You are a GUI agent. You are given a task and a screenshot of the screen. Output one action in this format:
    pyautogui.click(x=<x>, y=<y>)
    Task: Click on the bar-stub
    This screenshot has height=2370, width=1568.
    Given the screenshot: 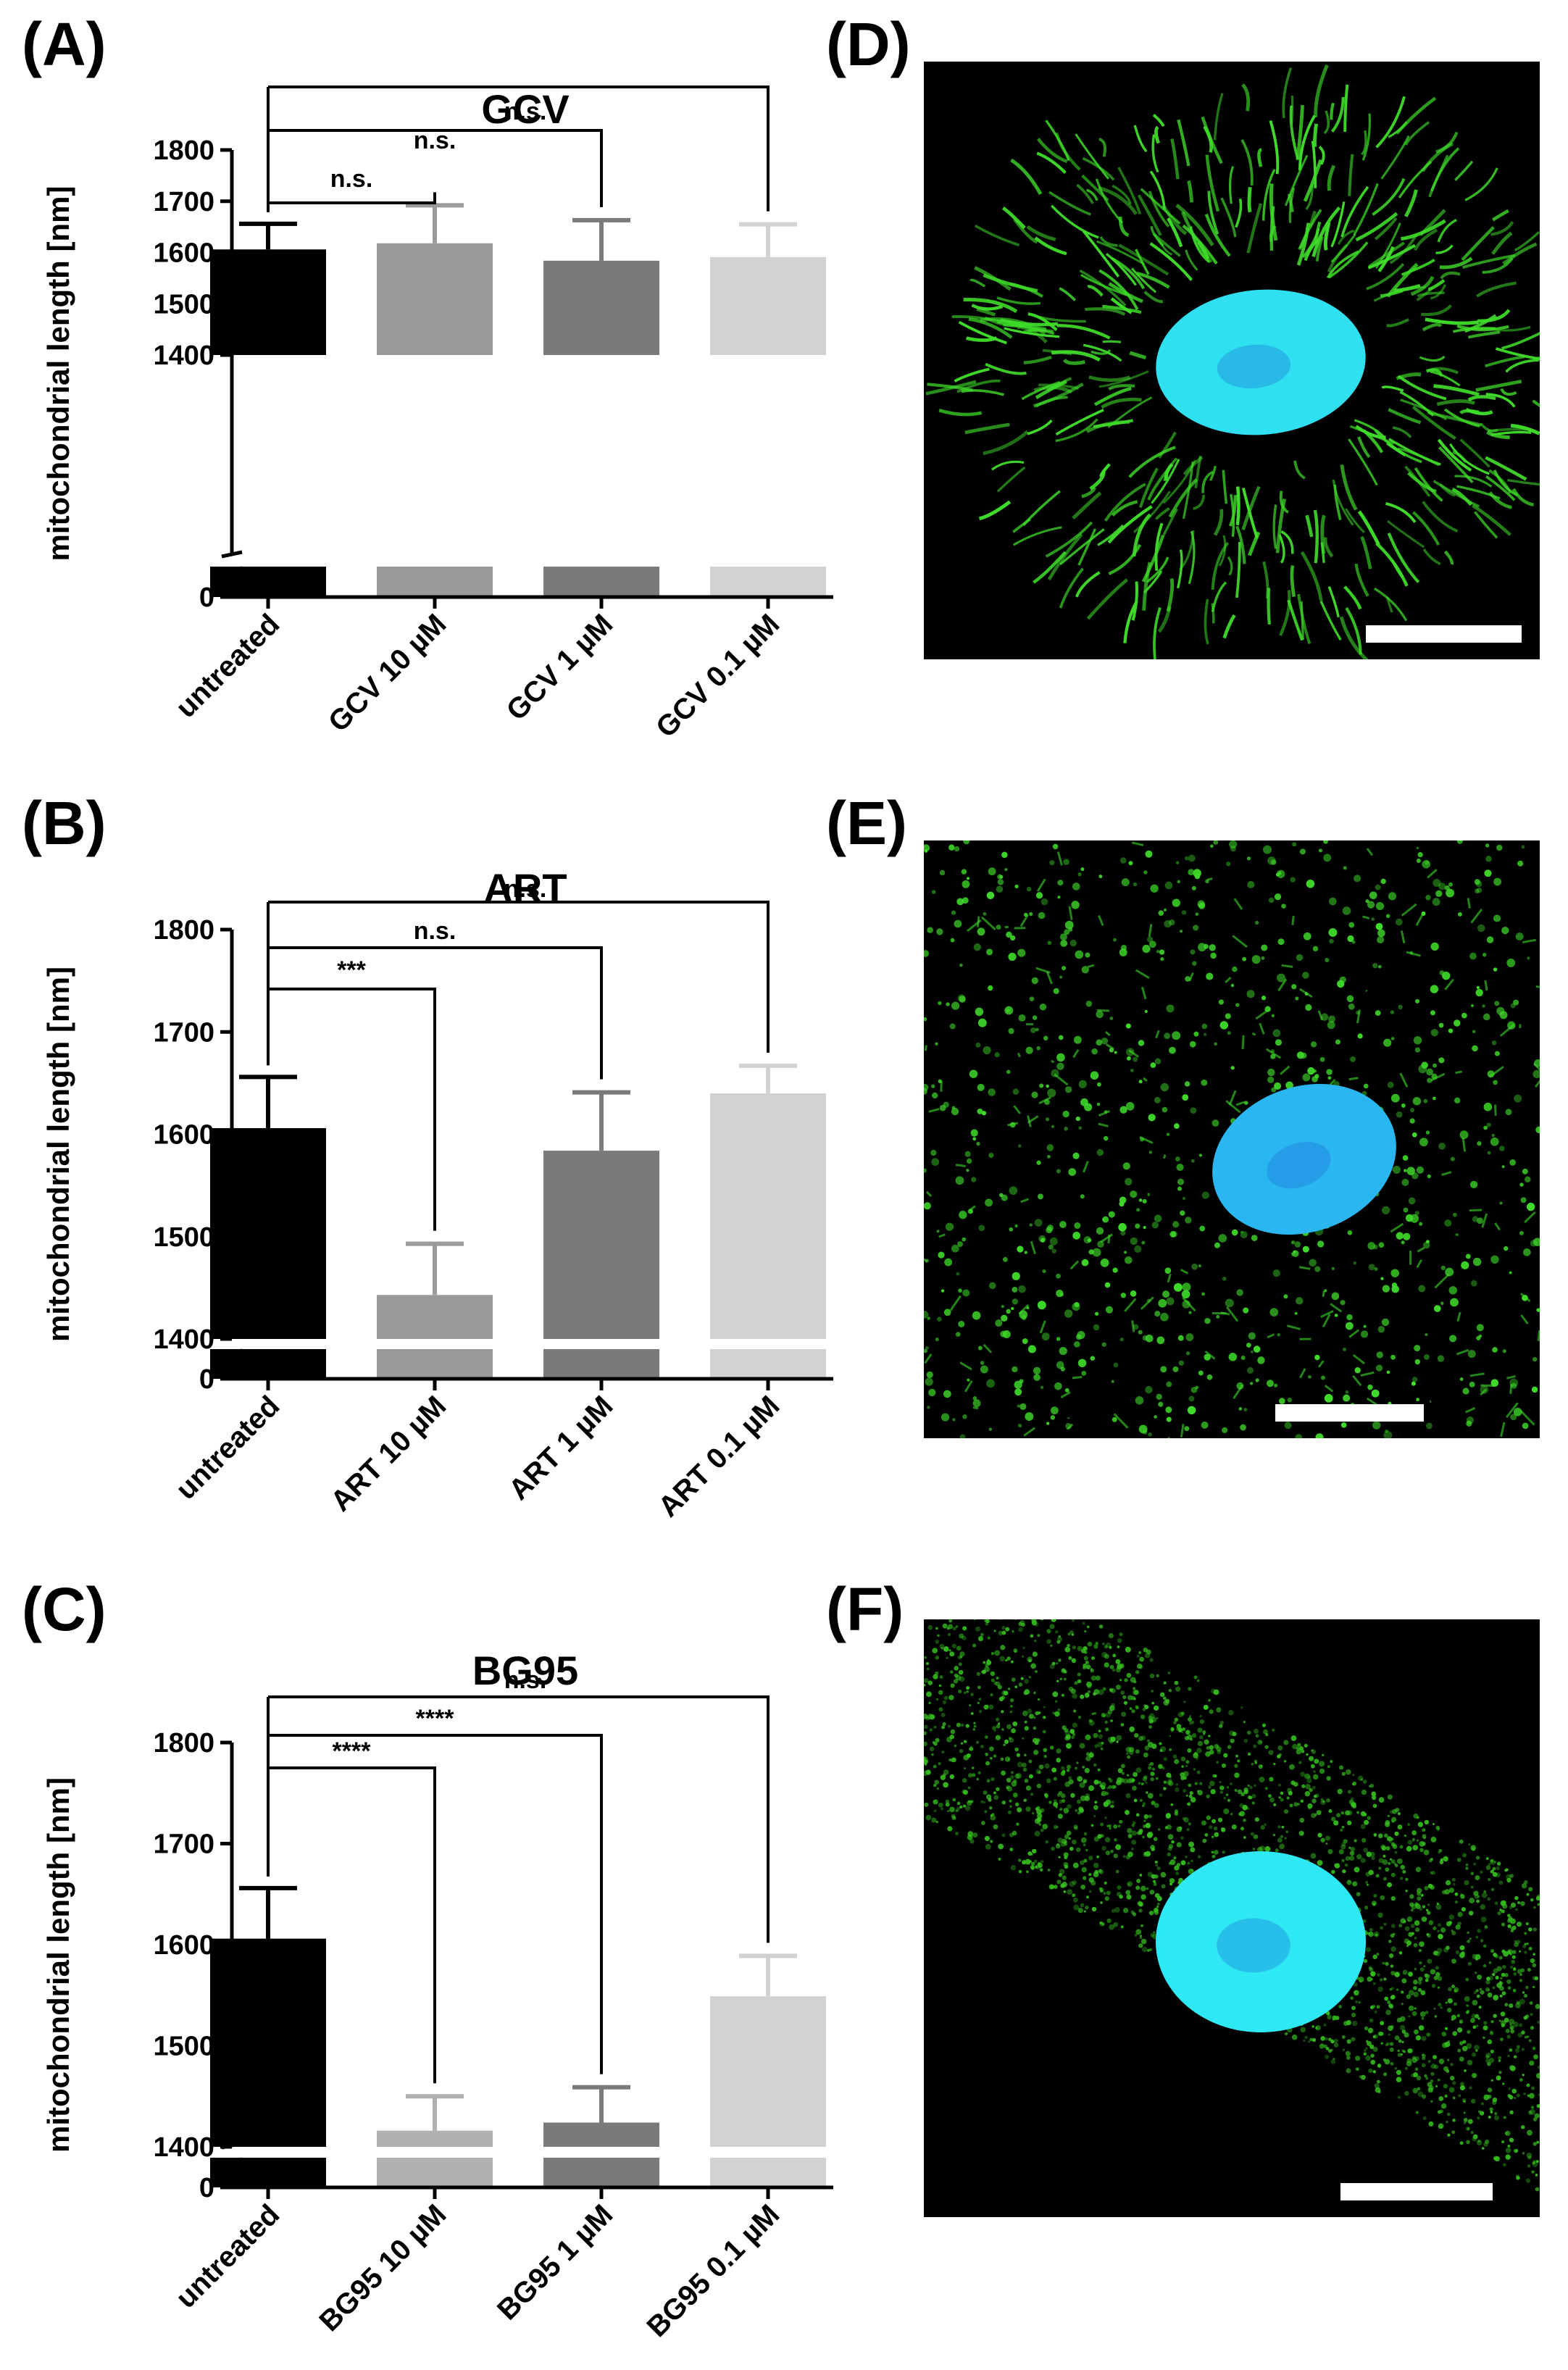 What is the action you would take?
    pyautogui.click(x=435, y=582)
    